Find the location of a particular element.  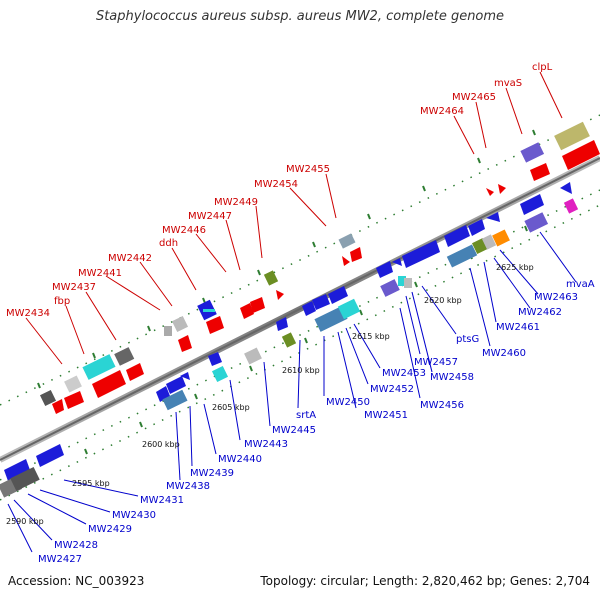

gene-label: MW2464 is located at coordinates (442, 111).